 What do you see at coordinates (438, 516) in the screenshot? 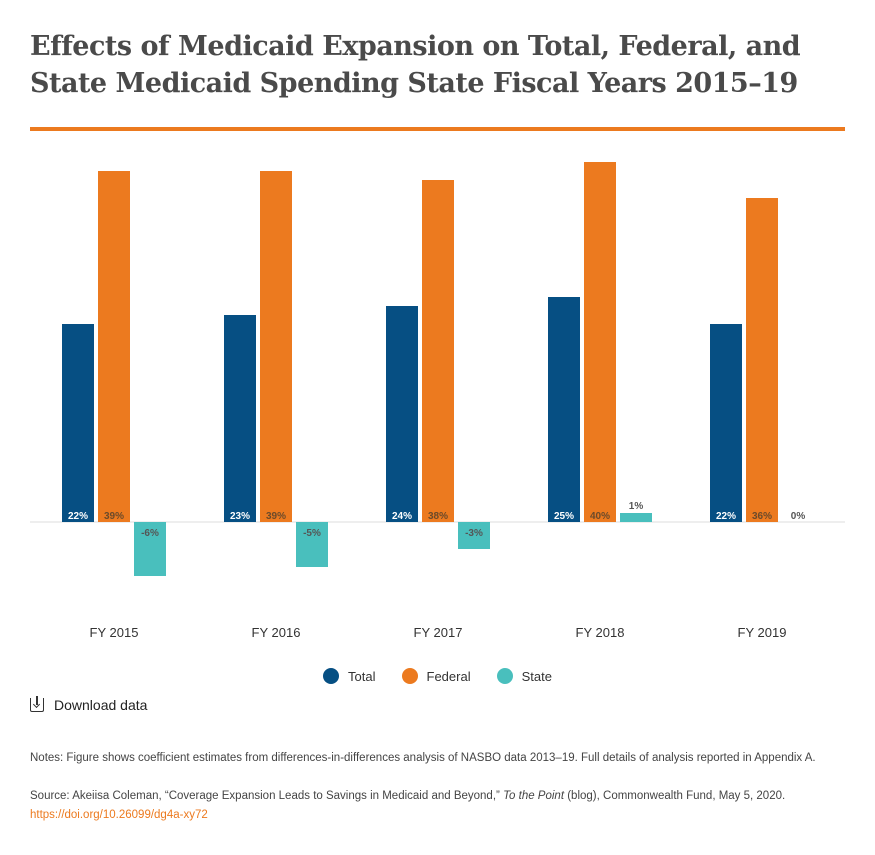
I see `data-label-federal-2: 38%` at bounding box center [438, 516].